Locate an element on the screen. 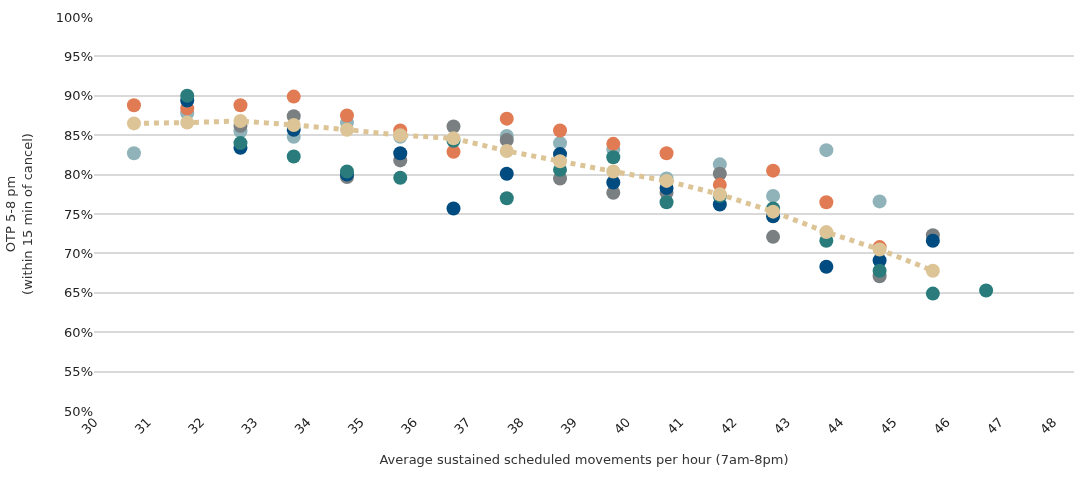 Image resolution: width=1084 pixels, height=481 pixels. x-axis-title: Average sustained scheduled movements per hour (7am-8pm) is located at coordinates (584, 459).